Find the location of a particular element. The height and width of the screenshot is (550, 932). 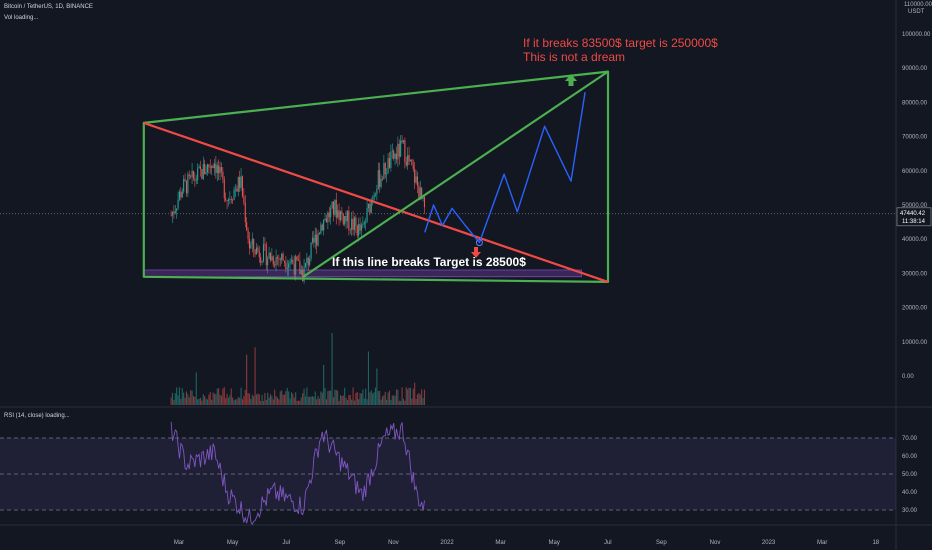

resistance-line is located at coordinates (376, 202).